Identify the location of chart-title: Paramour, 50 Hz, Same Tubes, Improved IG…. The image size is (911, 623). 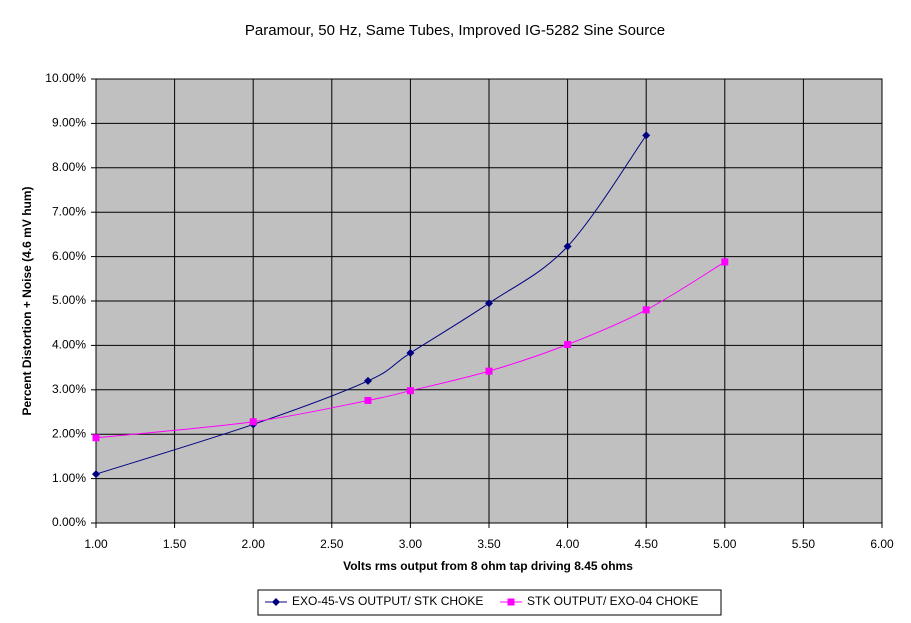
(455, 30).